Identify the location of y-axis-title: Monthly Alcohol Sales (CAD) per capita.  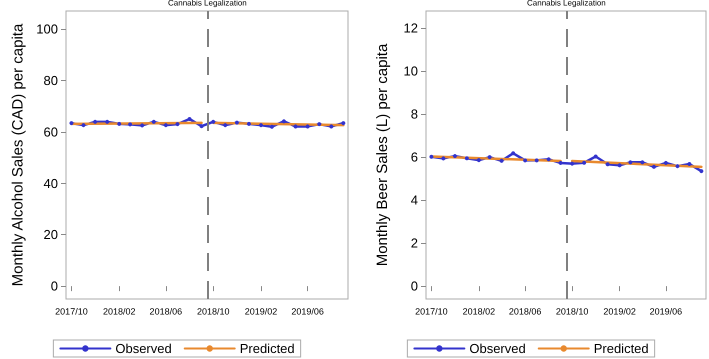
(17, 154).